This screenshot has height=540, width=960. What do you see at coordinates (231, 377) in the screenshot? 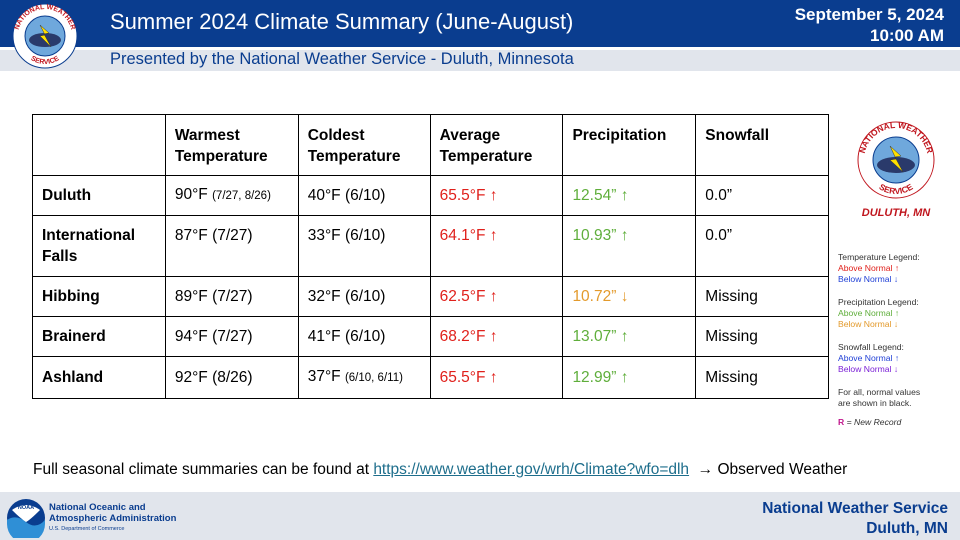
I see `warmest-cell: 92°F (8/26)` at bounding box center [231, 377].